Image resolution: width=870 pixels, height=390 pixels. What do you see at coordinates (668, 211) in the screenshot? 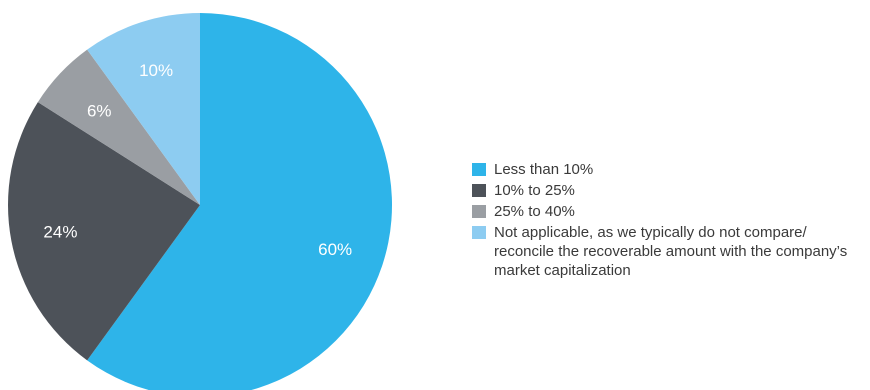
I see `legend-item: 25% to 40%` at bounding box center [668, 211].